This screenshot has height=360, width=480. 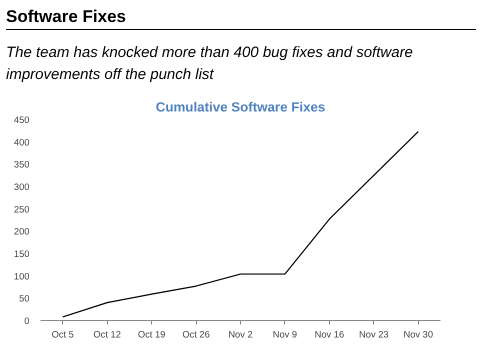 What do you see at coordinates (27, 321) in the screenshot?
I see `y-tick-label: 0` at bounding box center [27, 321].